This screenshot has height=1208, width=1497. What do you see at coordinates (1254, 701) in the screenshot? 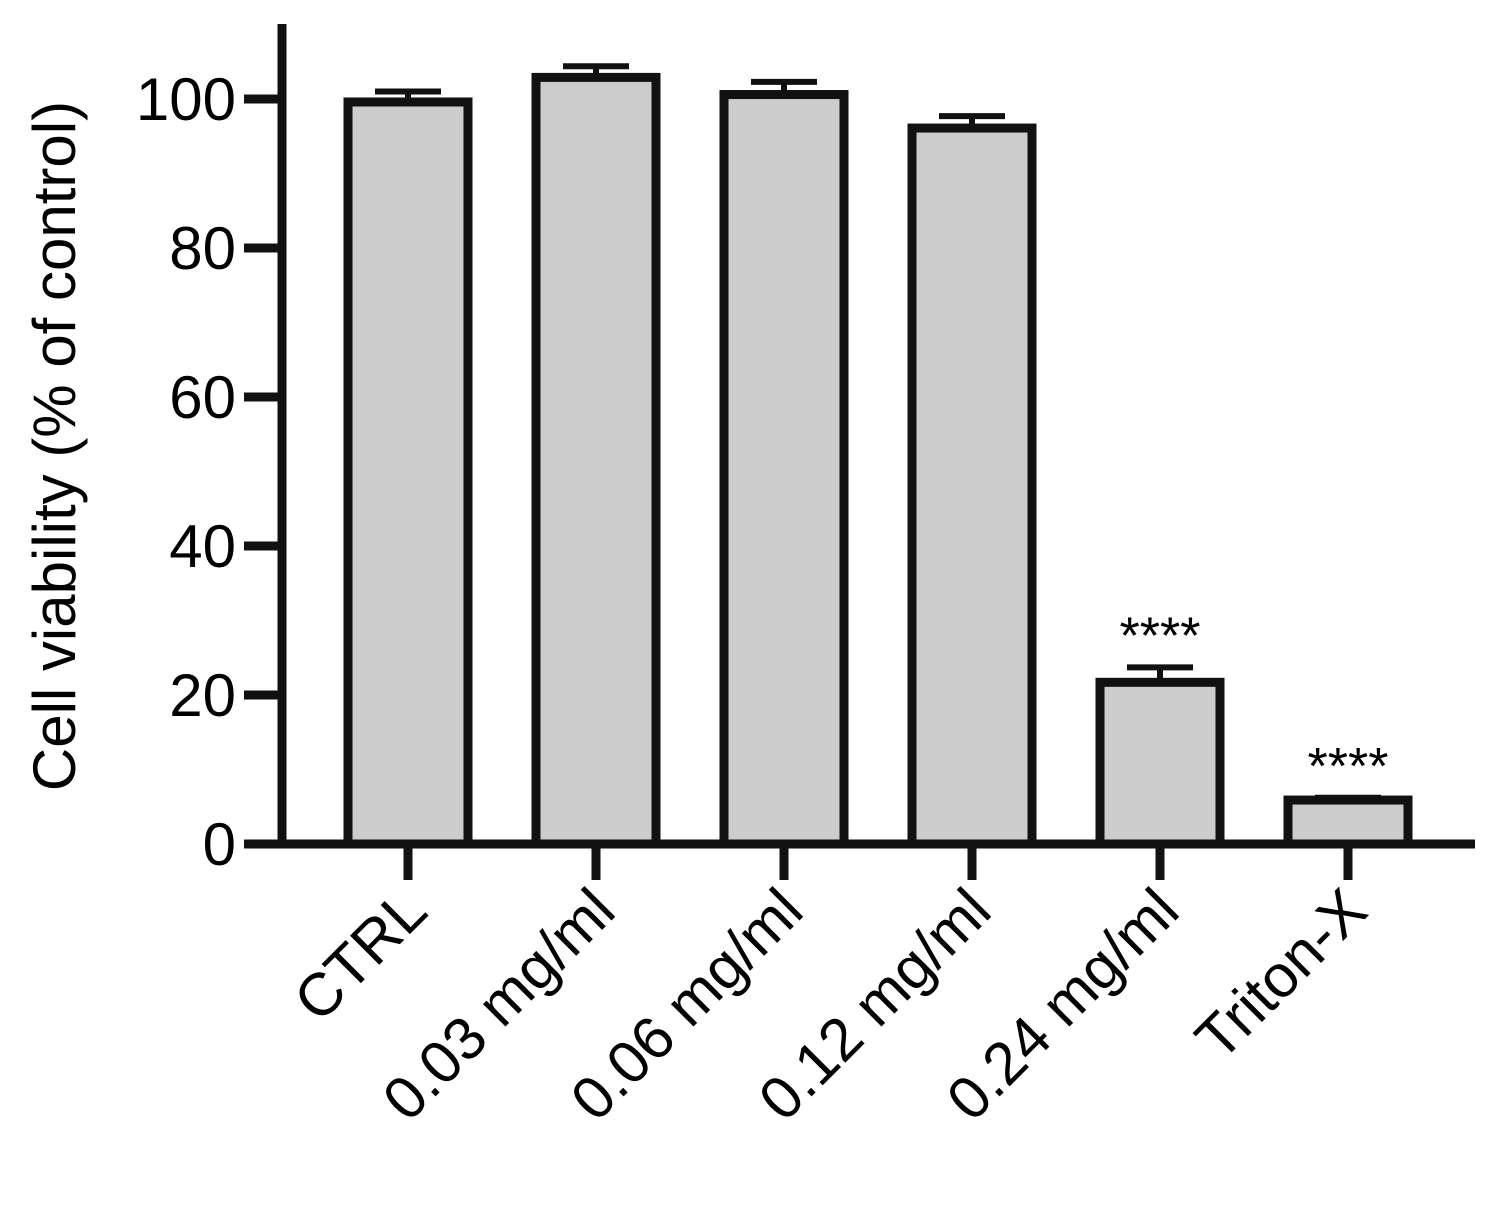
I see `significance-layer: **** ****` at bounding box center [1254, 701].